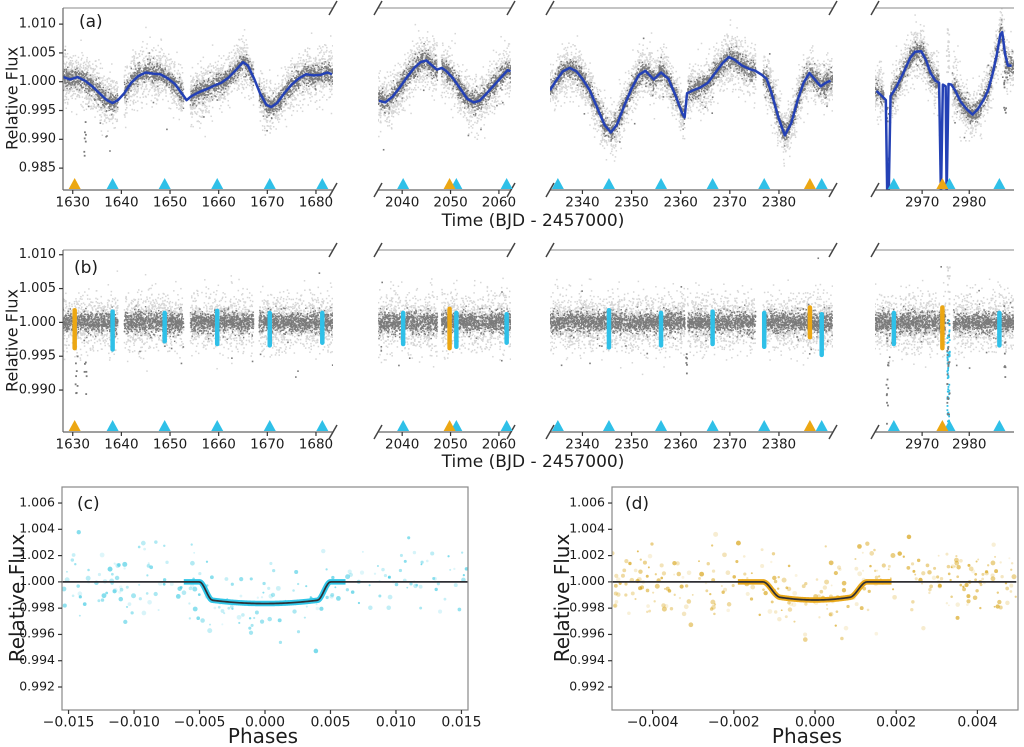 This screenshot has width=1024, height=747. I want to click on panel-d-label: (d), so click(637, 504).